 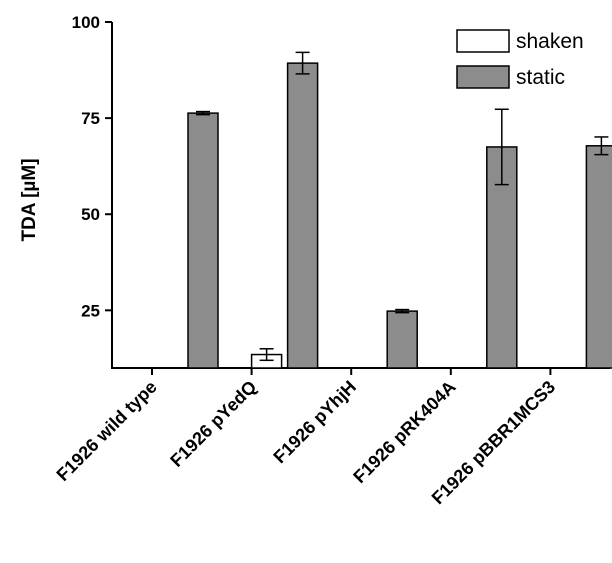 What do you see at coordinates (90, 310) in the screenshot?
I see `y-tick-label: 25` at bounding box center [90, 310].